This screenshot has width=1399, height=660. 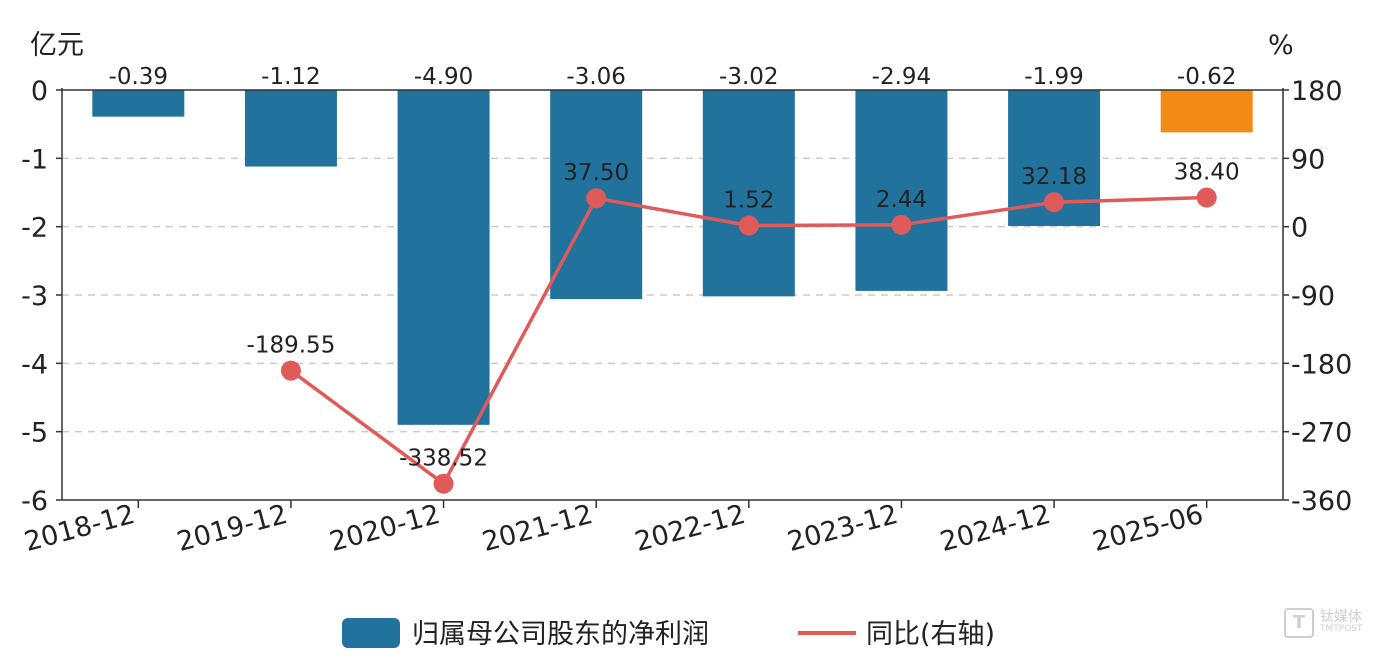 I want to click on yoy-label-2024-12: 32.18, so click(x=1054, y=177).